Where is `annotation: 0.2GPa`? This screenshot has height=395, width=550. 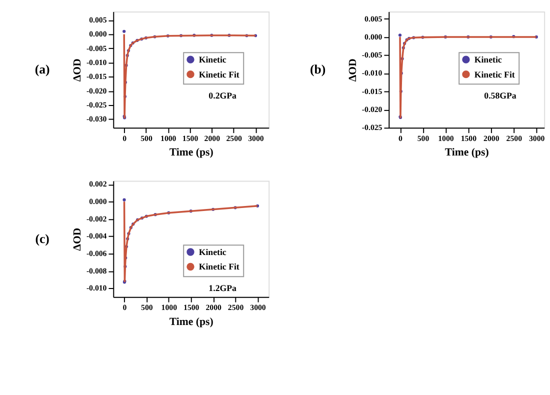
annotation: 0.2GPa is located at coordinates (223, 95).